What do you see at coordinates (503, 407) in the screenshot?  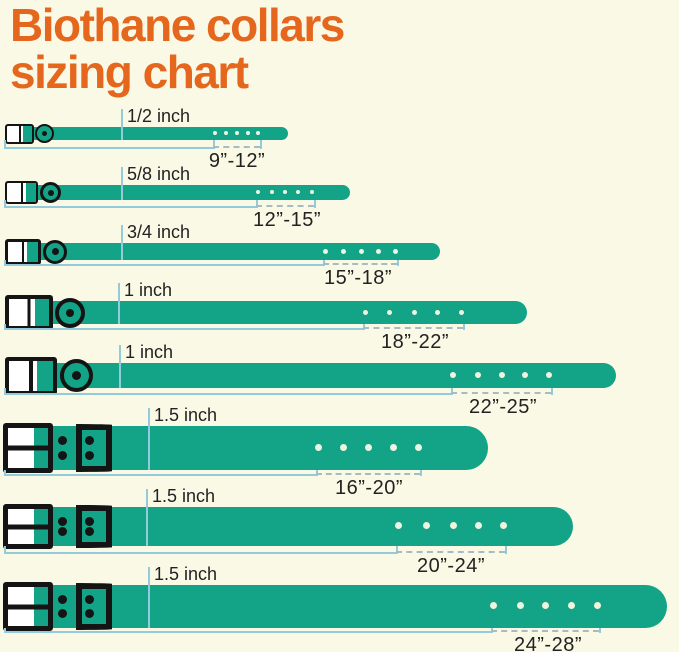 I see `size-range-label: 22”-25”` at bounding box center [503, 407].